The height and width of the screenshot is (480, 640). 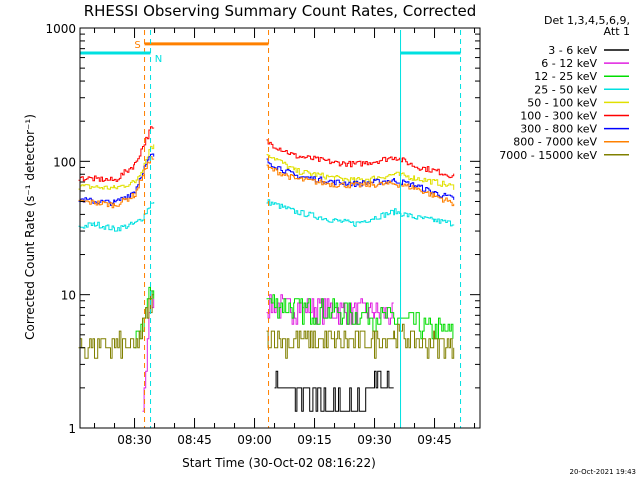 What do you see at coordinates (374, 440) in the screenshot?
I see `x-tick-label: 09:30` at bounding box center [374, 440].